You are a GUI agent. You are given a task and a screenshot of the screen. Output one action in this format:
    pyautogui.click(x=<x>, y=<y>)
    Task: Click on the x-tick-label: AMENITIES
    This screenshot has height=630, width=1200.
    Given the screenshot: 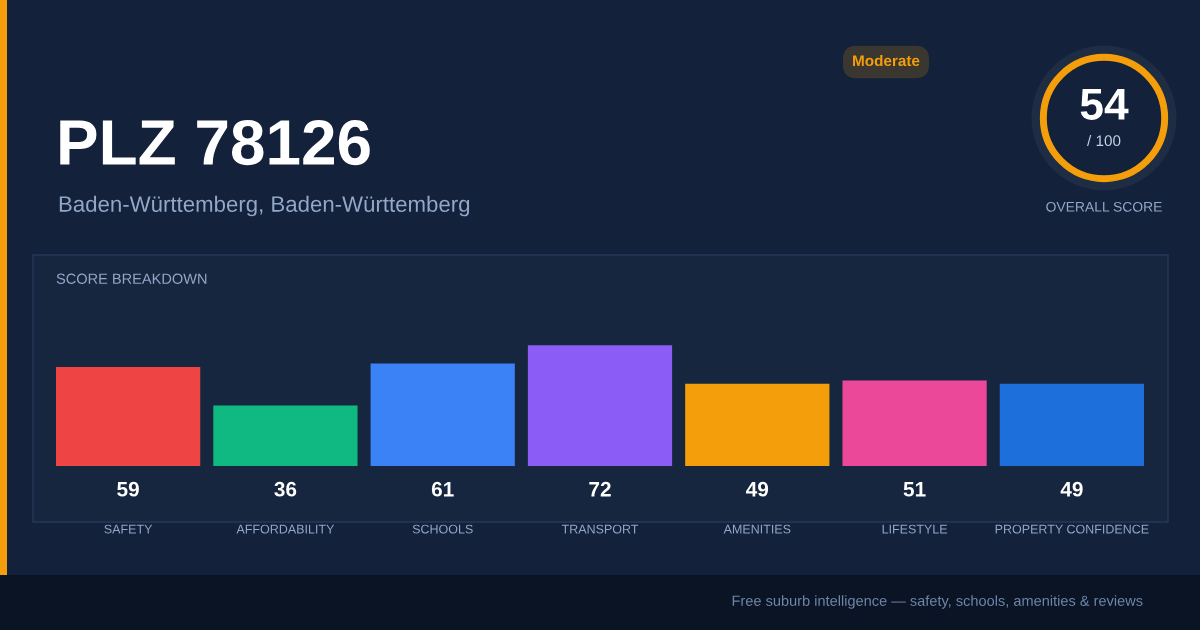 What is the action you would take?
    pyautogui.click(x=757, y=529)
    